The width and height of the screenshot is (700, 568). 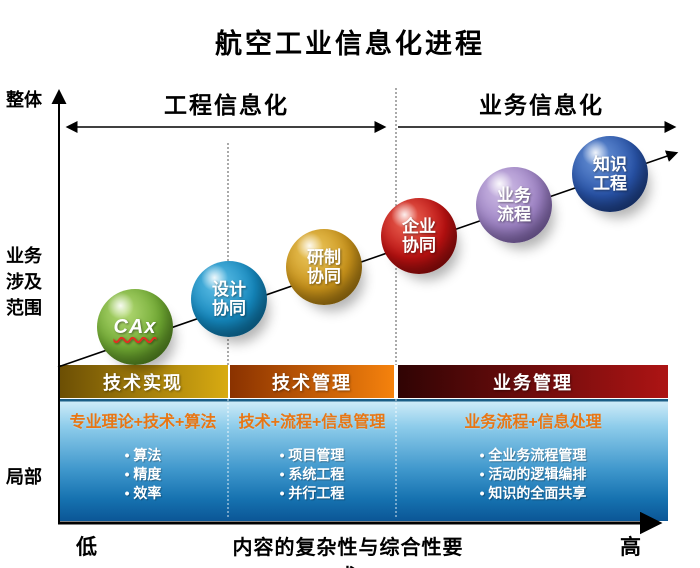 I want to click on detail-subtitle: 技术+流程+信息管理, so click(x=312, y=422).